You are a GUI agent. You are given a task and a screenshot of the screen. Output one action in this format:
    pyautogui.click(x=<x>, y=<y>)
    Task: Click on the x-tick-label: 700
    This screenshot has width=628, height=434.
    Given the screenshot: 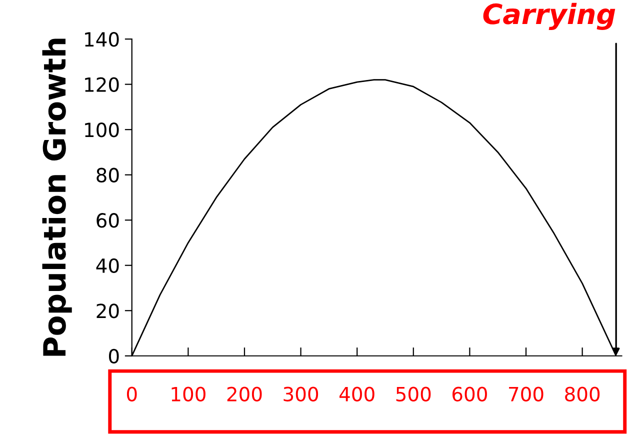 What is the action you would take?
    pyautogui.click(x=526, y=394)
    